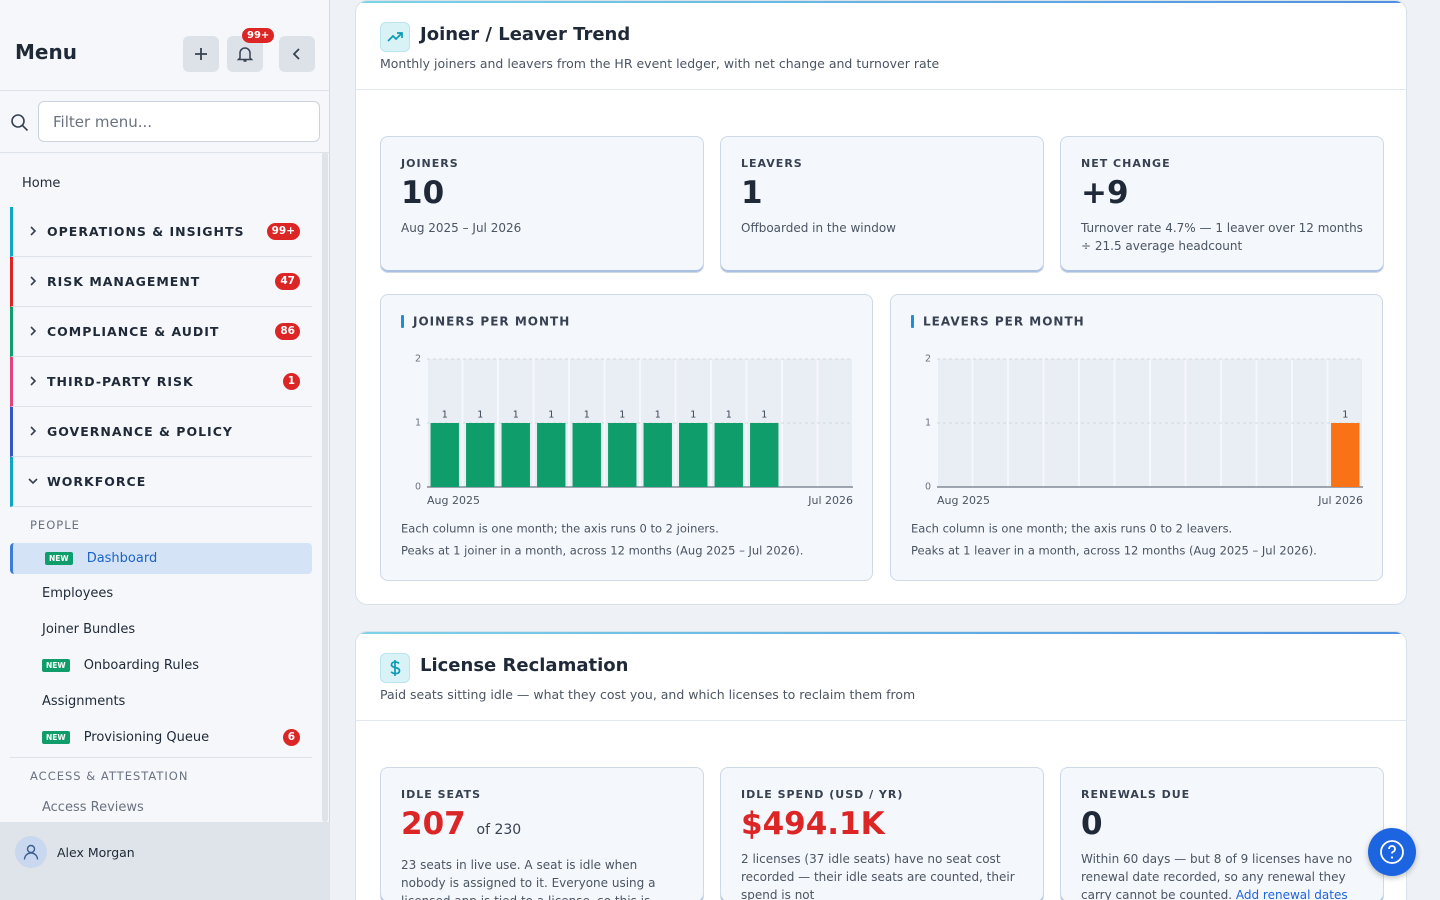 Image resolution: width=1440 pixels, height=900 pixels. I want to click on chart-title: JOINERS PER MONTH, so click(491, 322).